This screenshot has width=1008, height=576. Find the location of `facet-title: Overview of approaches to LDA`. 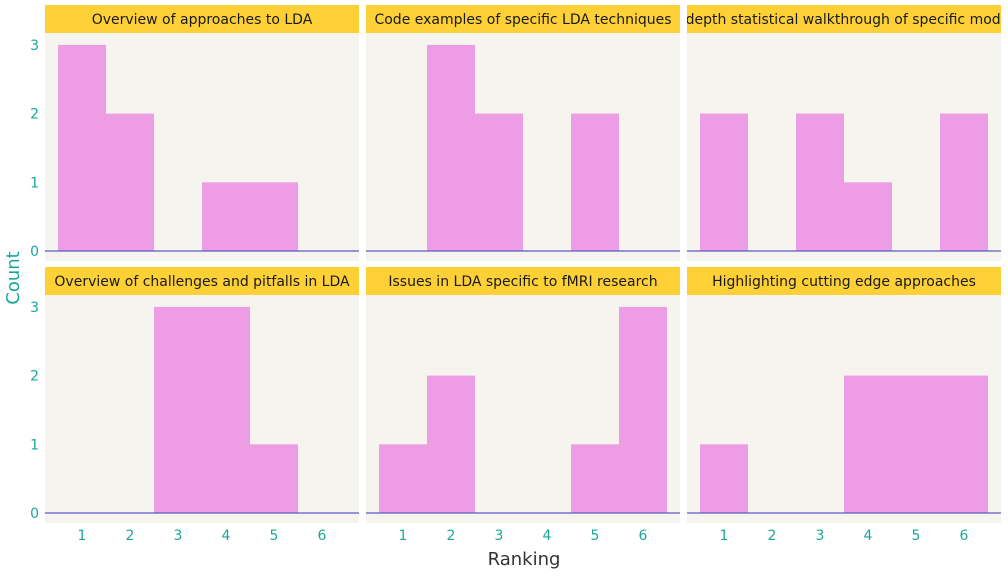

facet-title: Overview of approaches to LDA is located at coordinates (202, 20).